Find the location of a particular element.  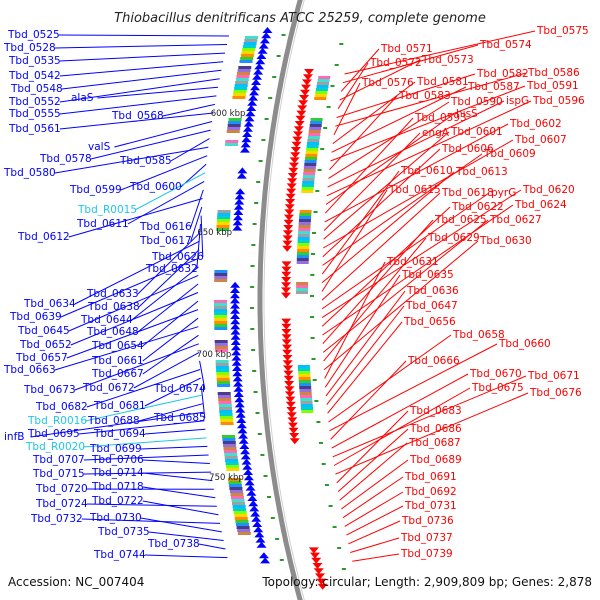

gene-label: Tbd_0706 is located at coordinates (117, 460).